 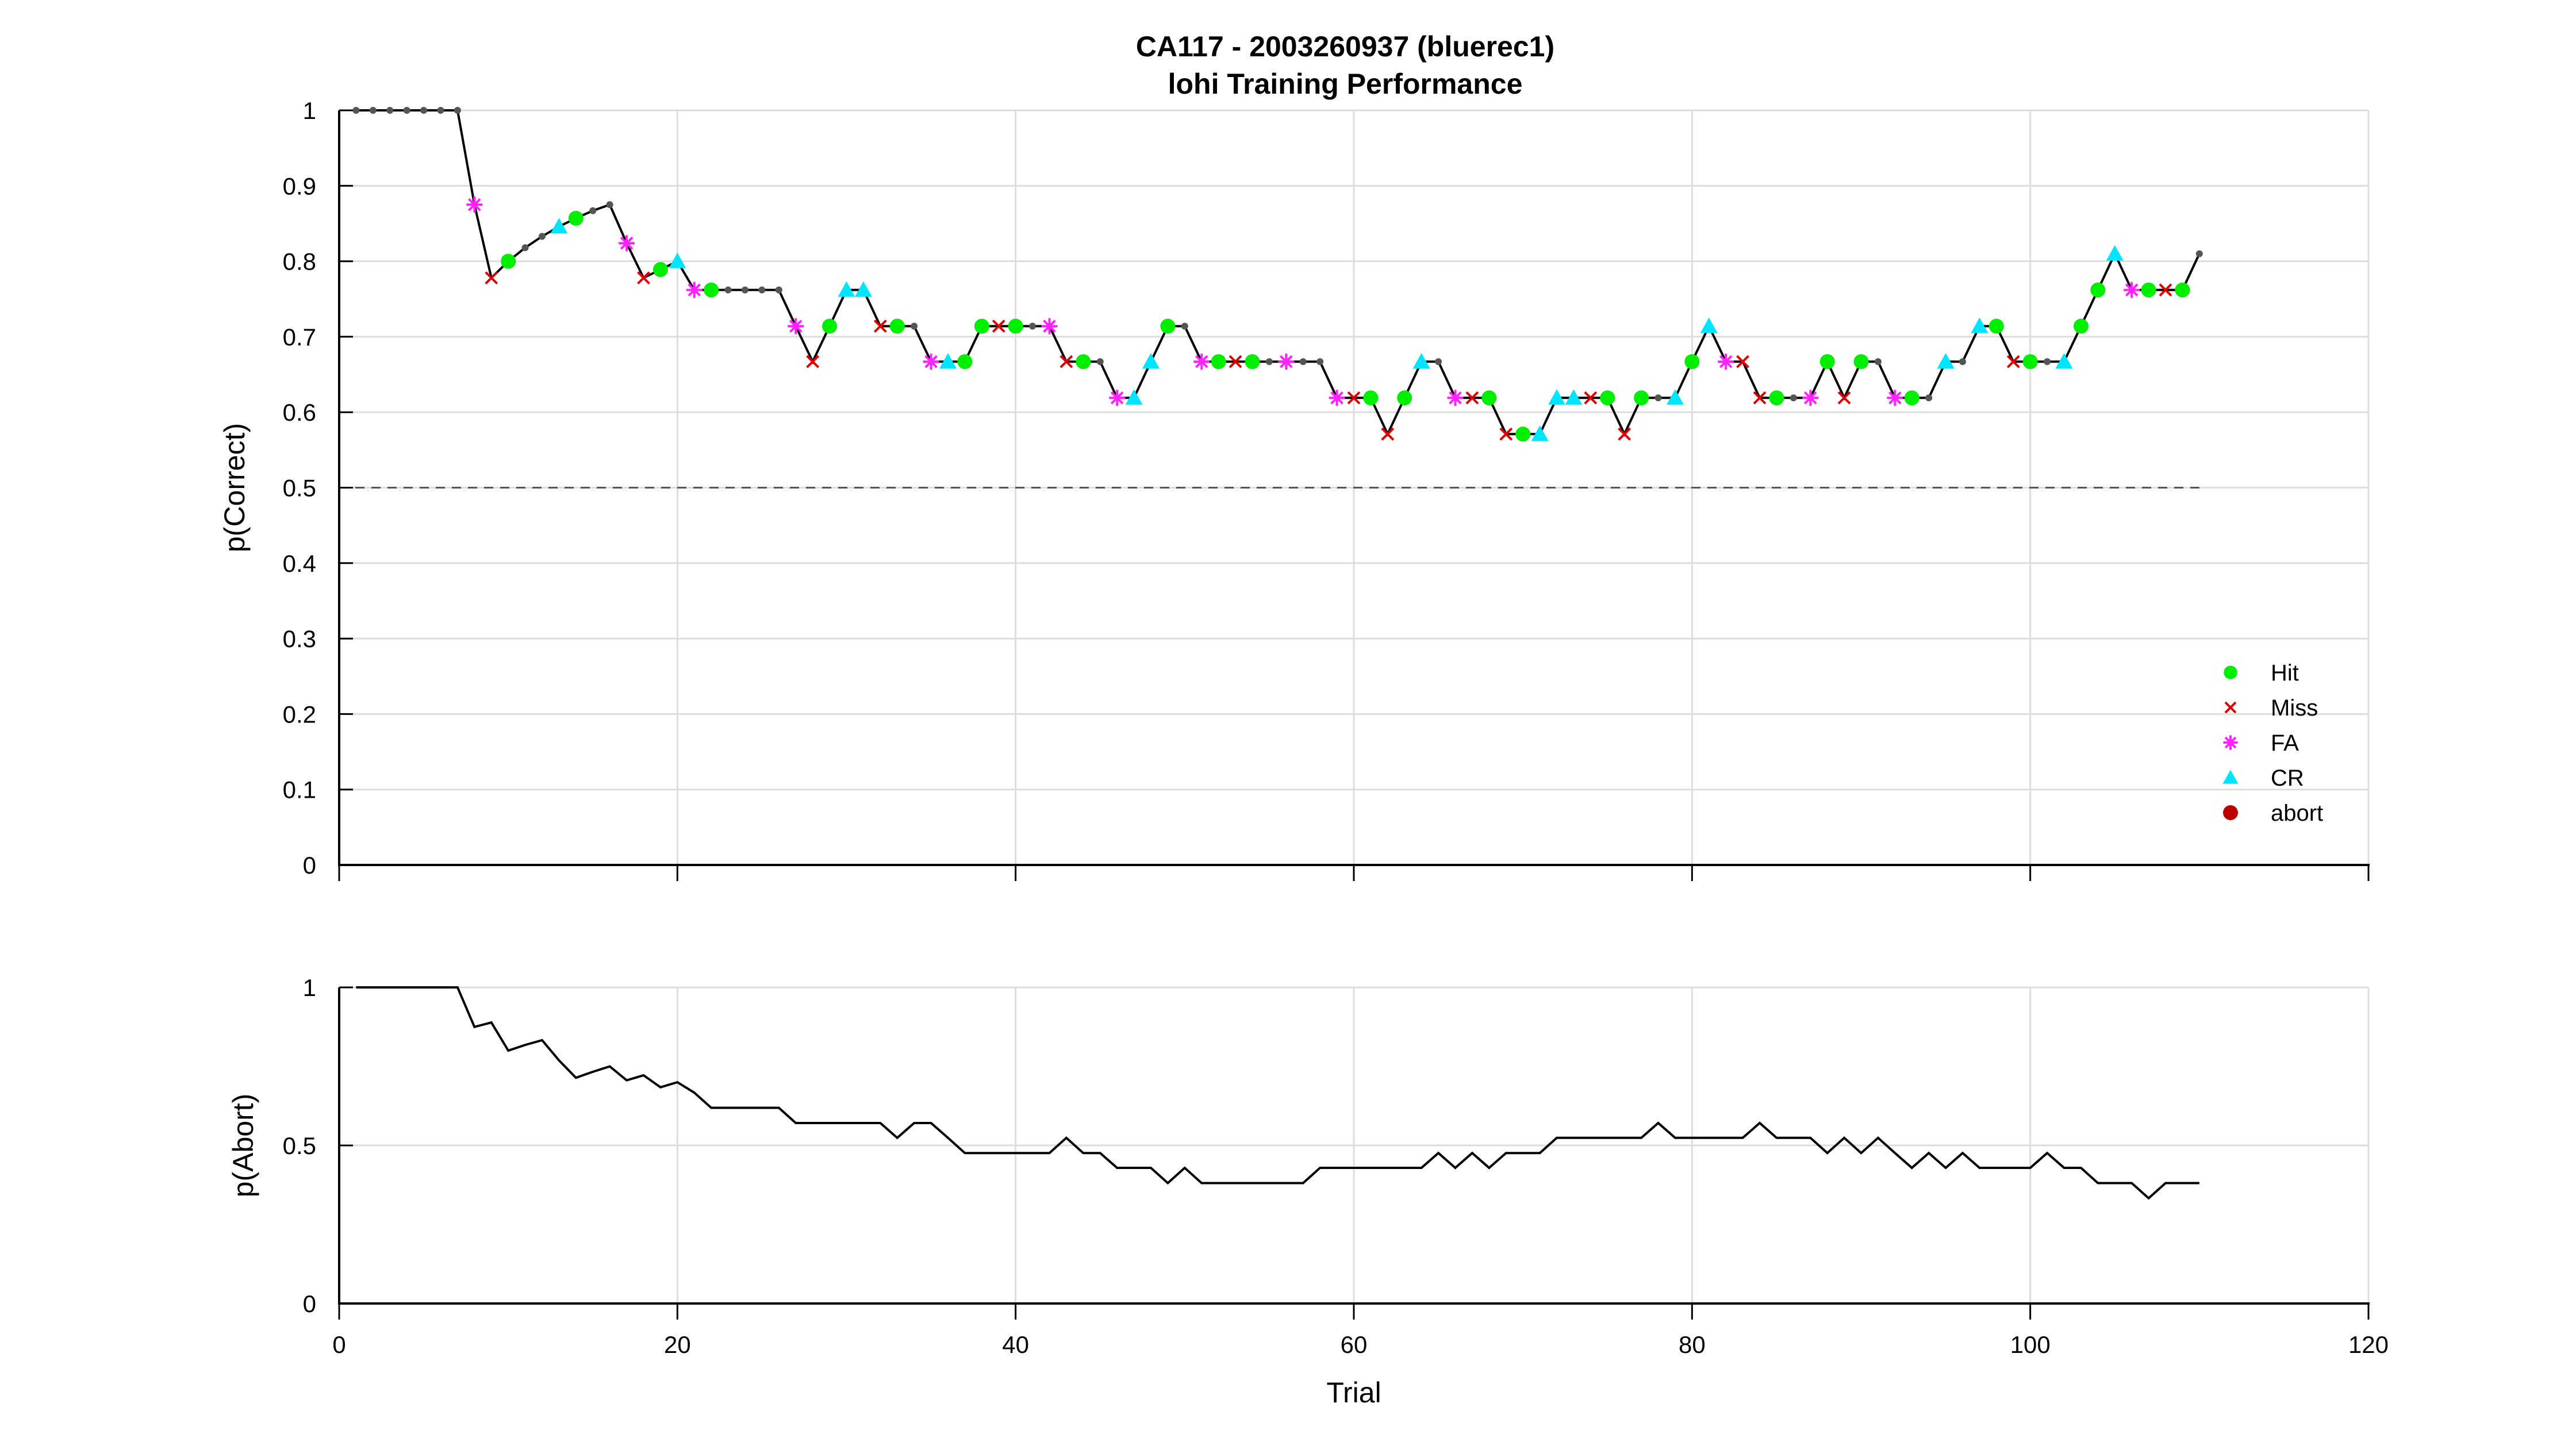 What do you see at coordinates (234, 487) in the screenshot?
I see `performance-y-axis-label: p(Correct)` at bounding box center [234, 487].